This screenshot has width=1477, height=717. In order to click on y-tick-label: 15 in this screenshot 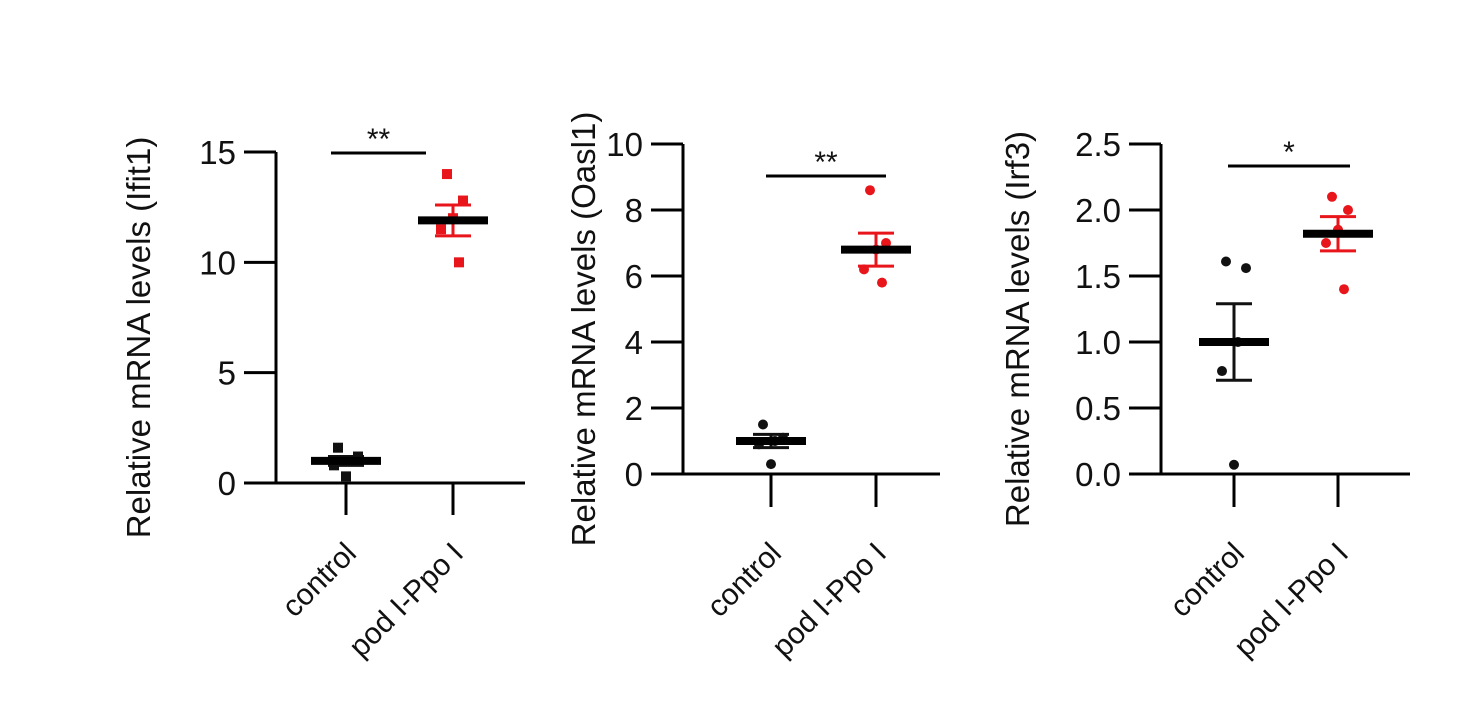, I will do `click(217, 152)`.